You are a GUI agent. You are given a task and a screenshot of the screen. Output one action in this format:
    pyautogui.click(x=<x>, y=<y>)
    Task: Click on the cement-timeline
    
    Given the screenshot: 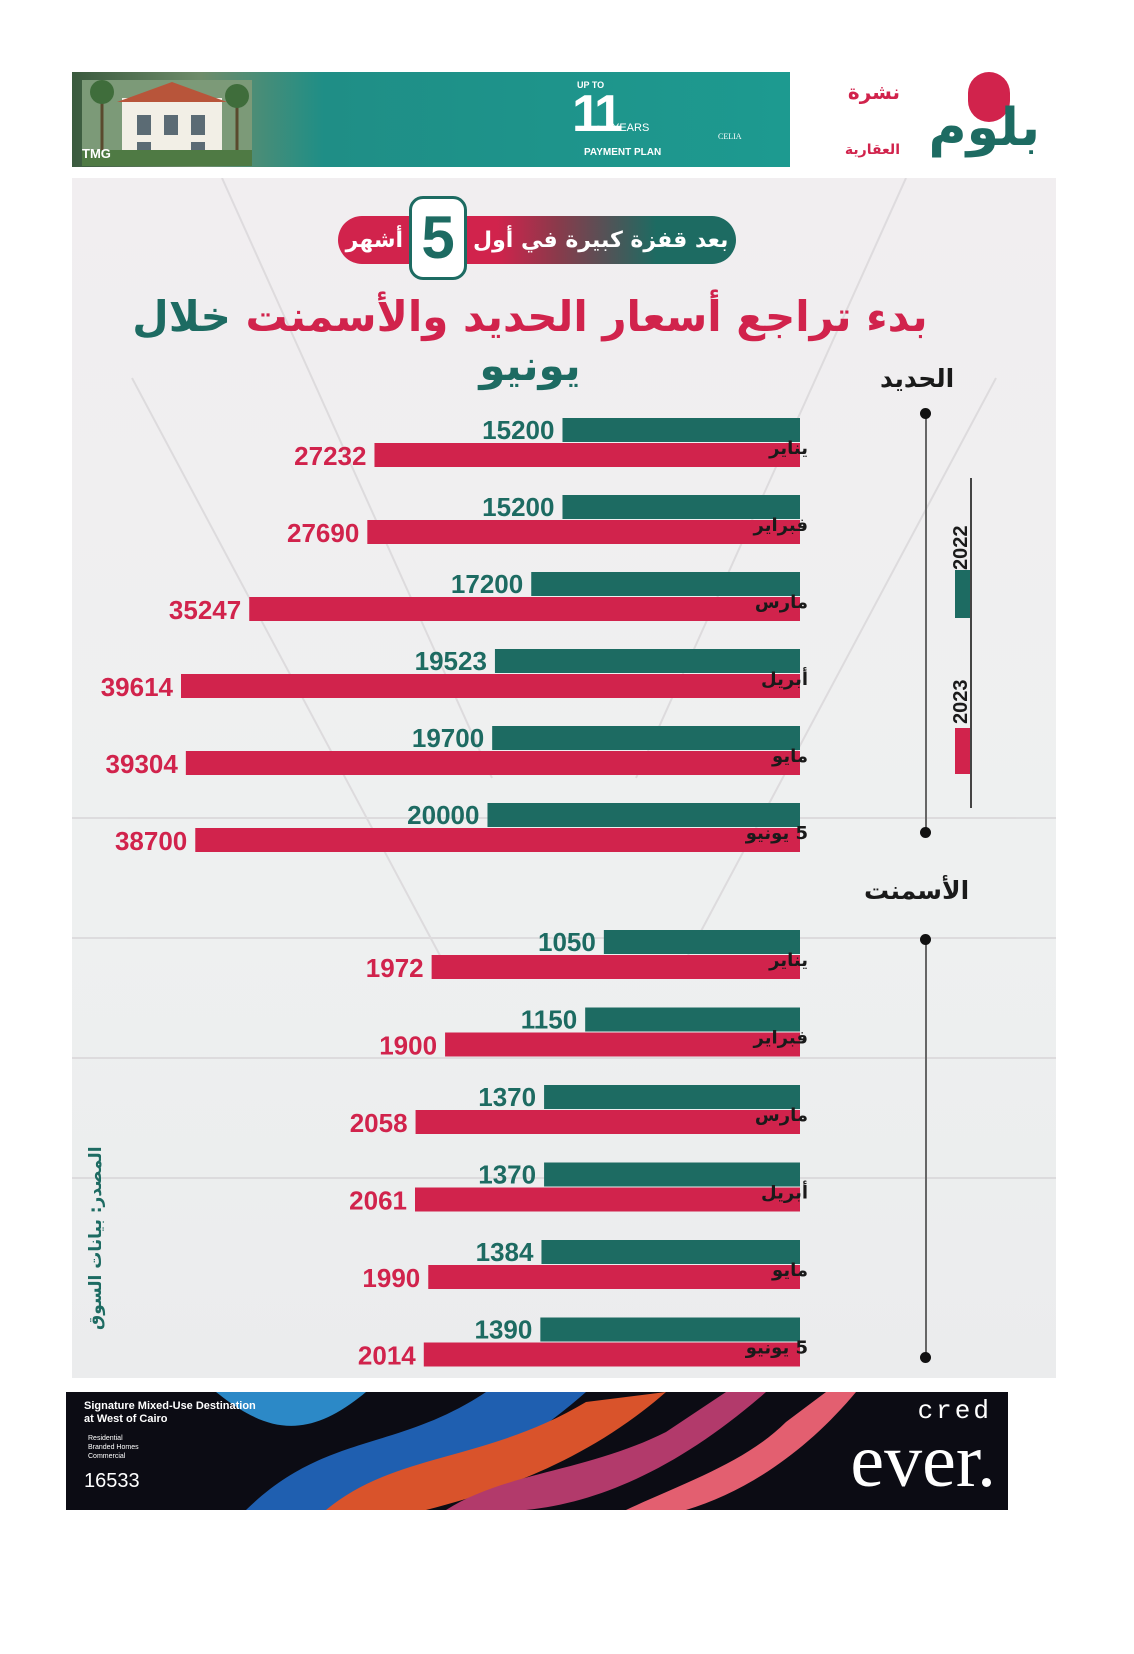 What is the action you would take?
    pyautogui.click(x=926, y=1149)
    